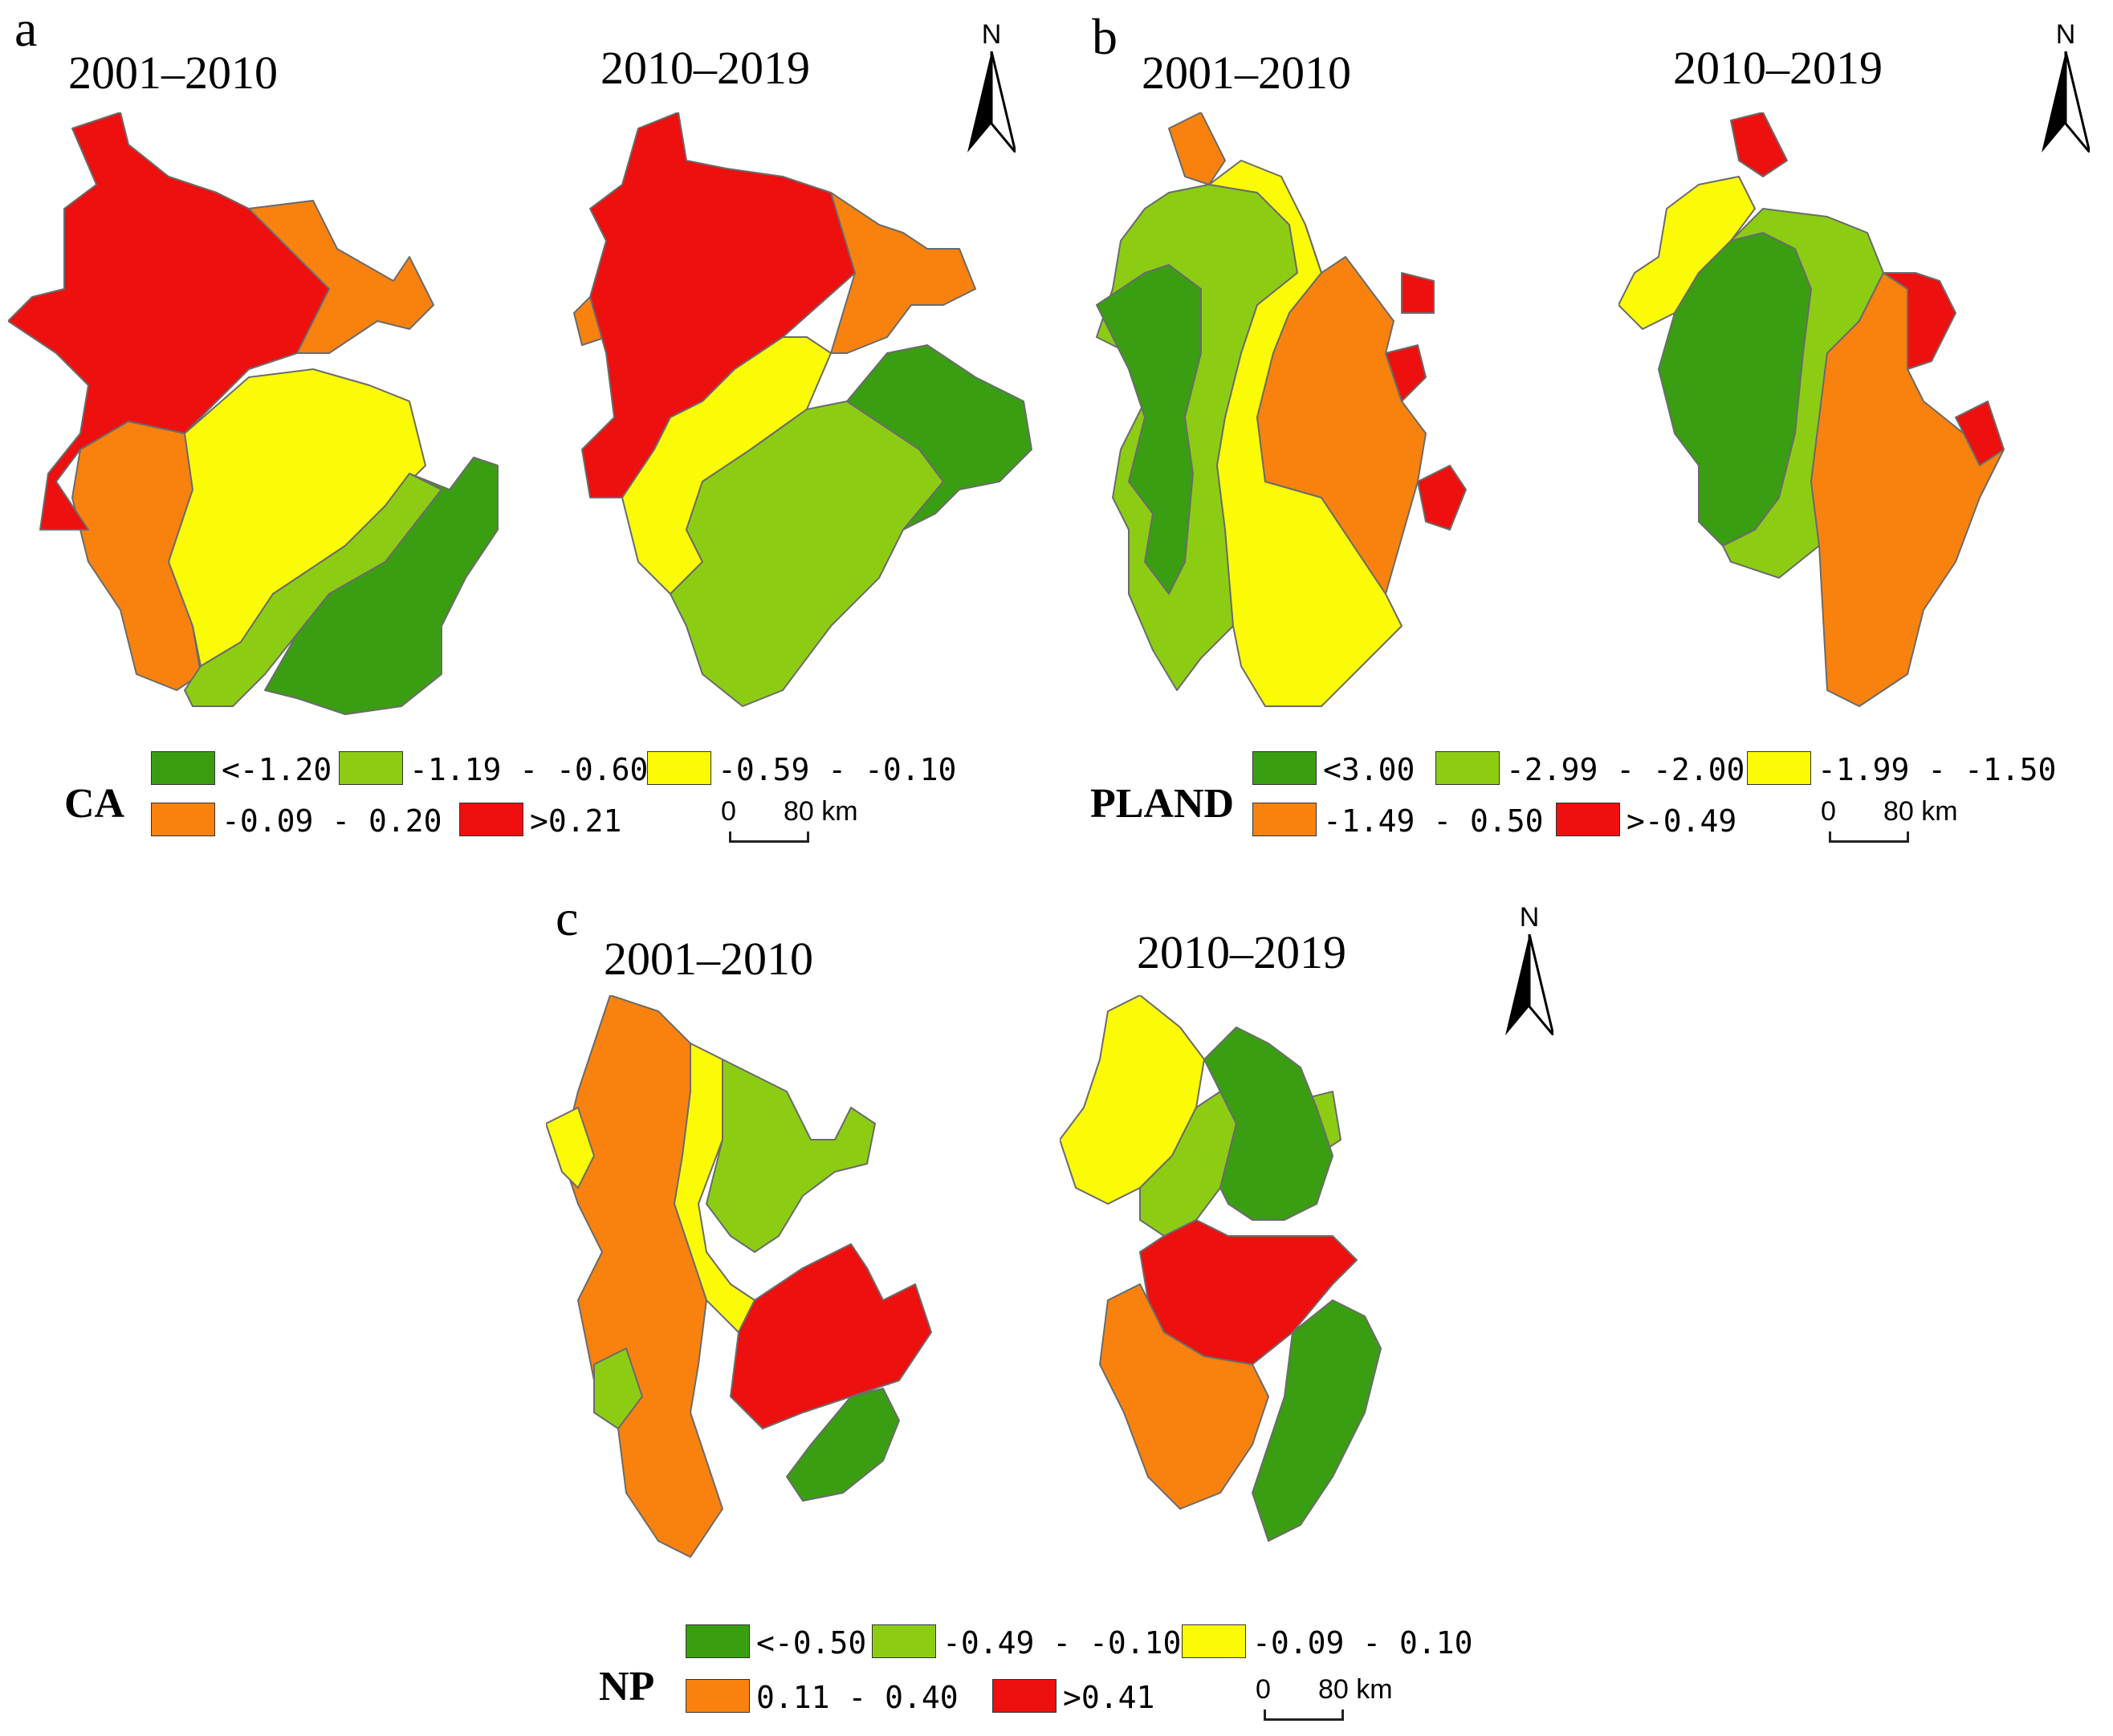  What do you see at coordinates (341, 277) in the screenshot?
I see `region-northeast-arm` at bounding box center [341, 277].